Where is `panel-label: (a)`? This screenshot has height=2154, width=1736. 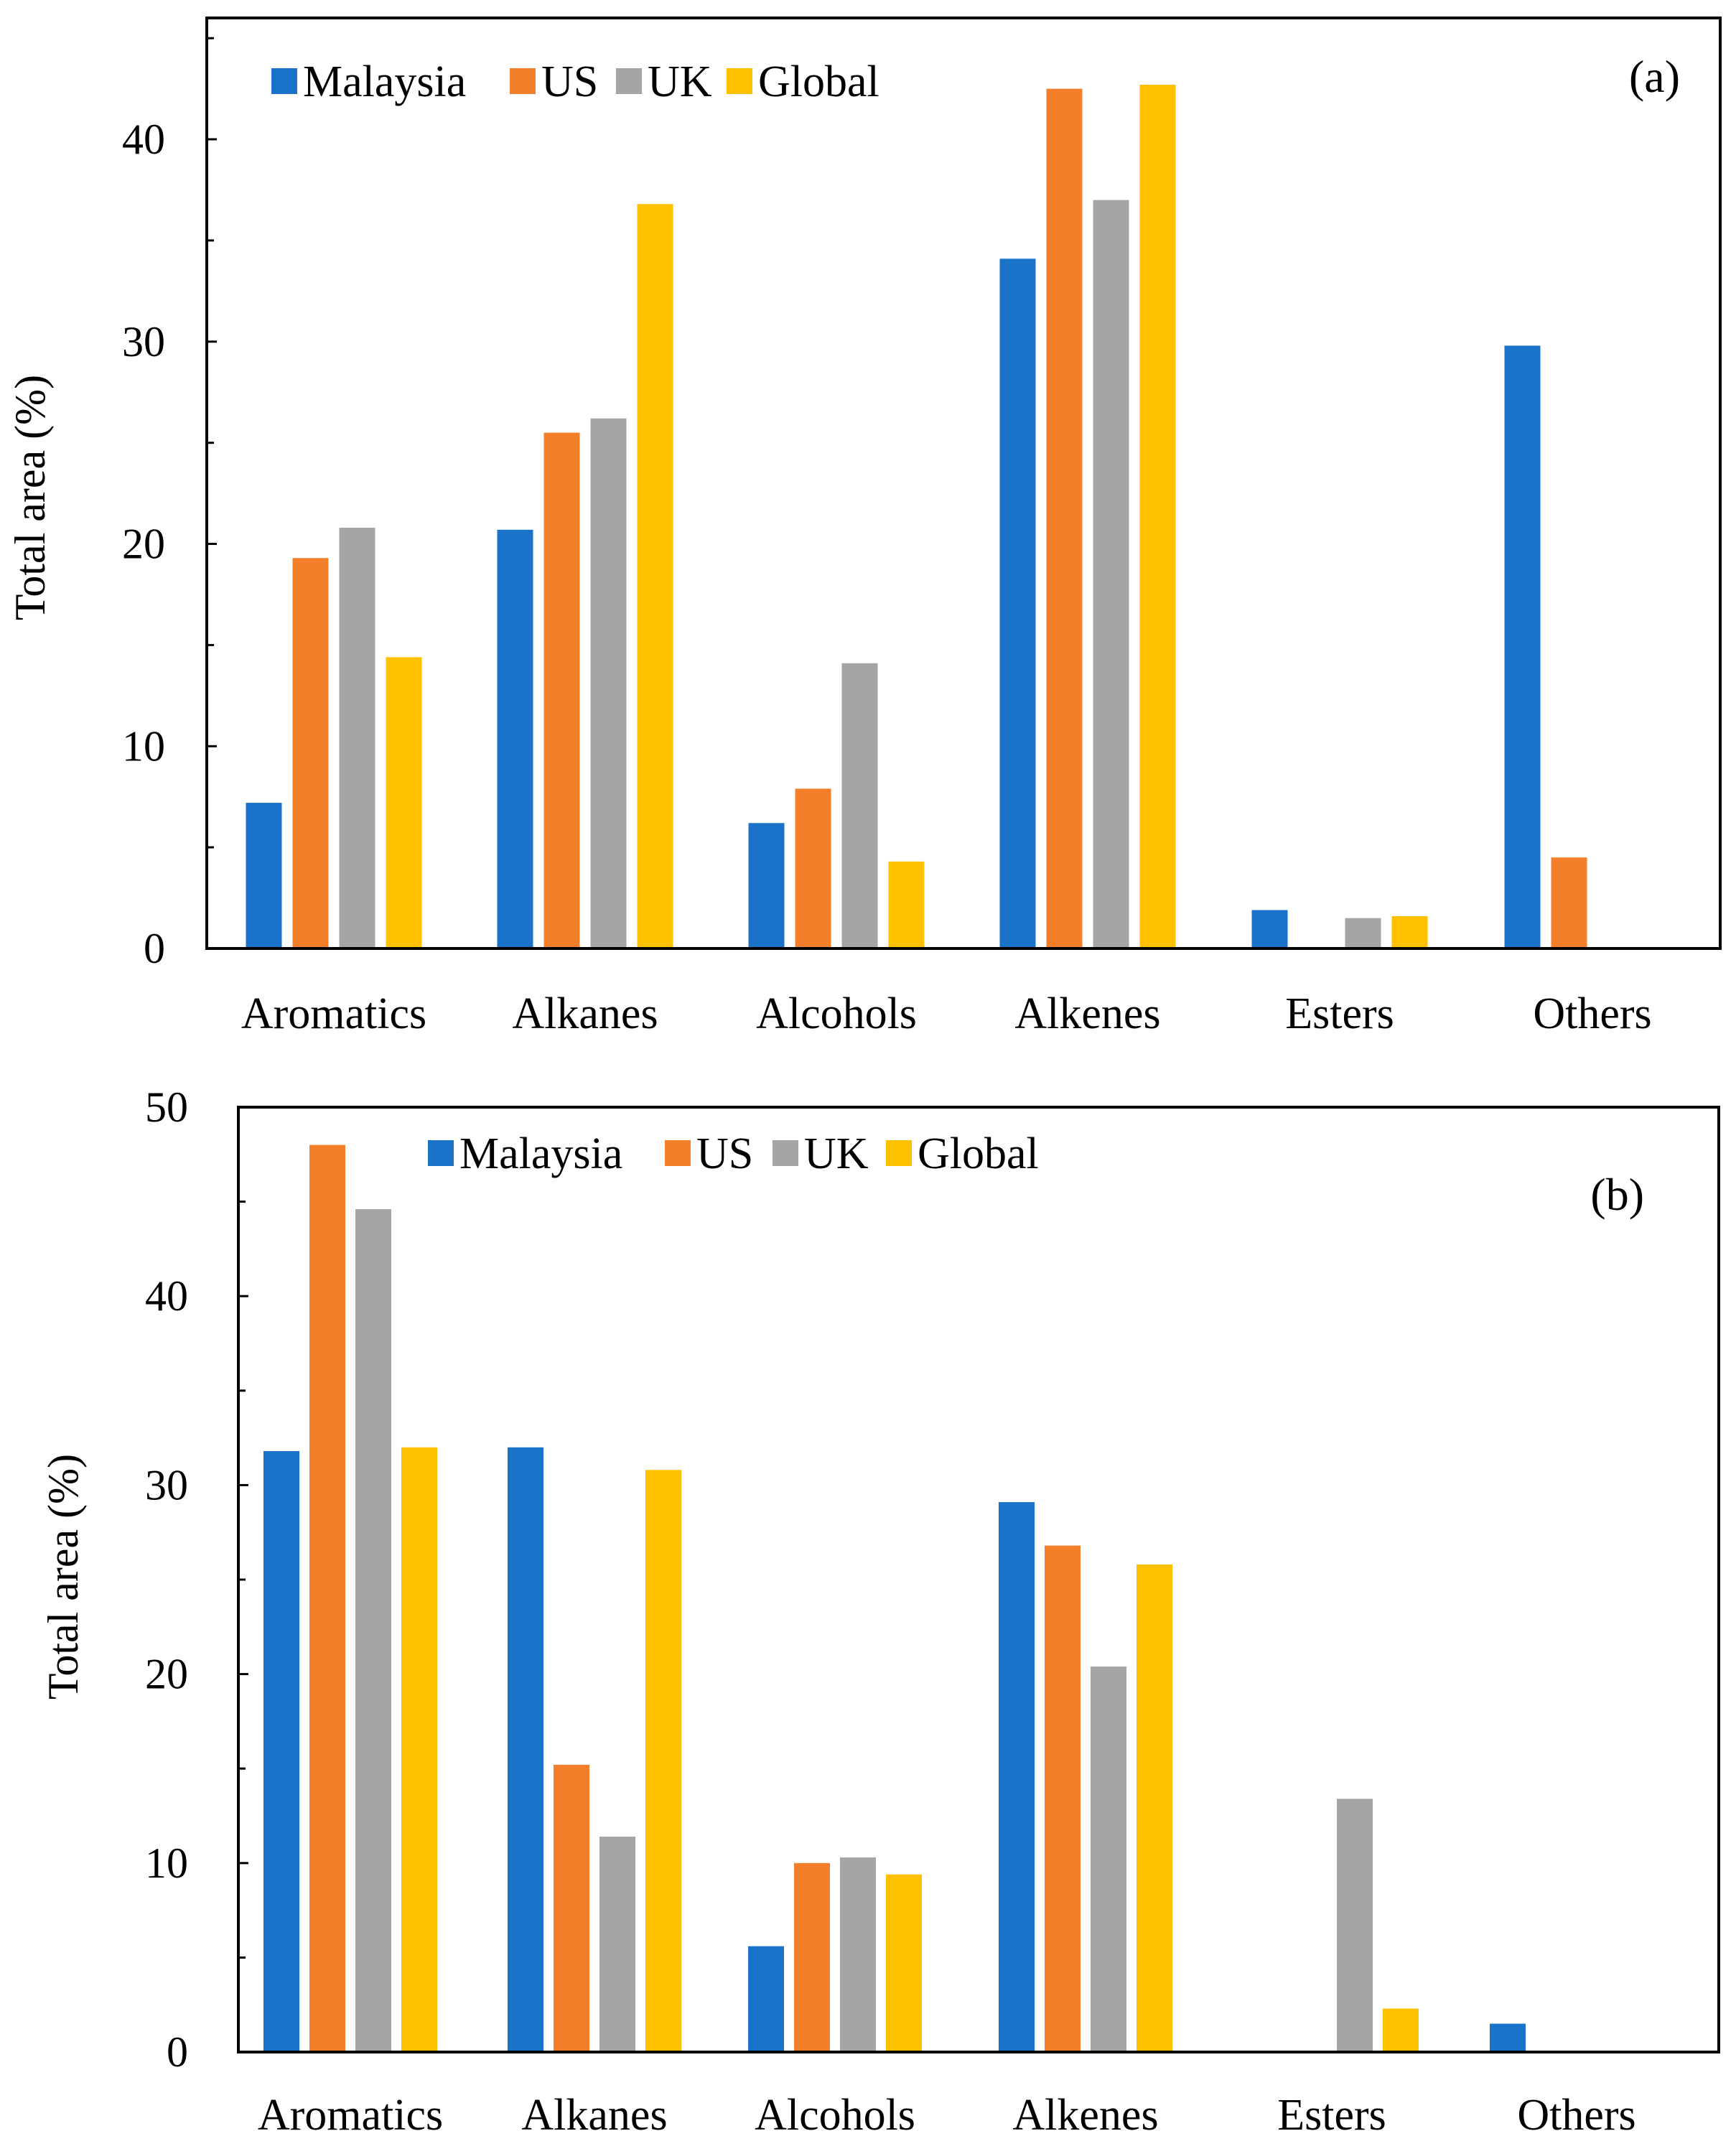 panel-label: (a) is located at coordinates (1654, 76).